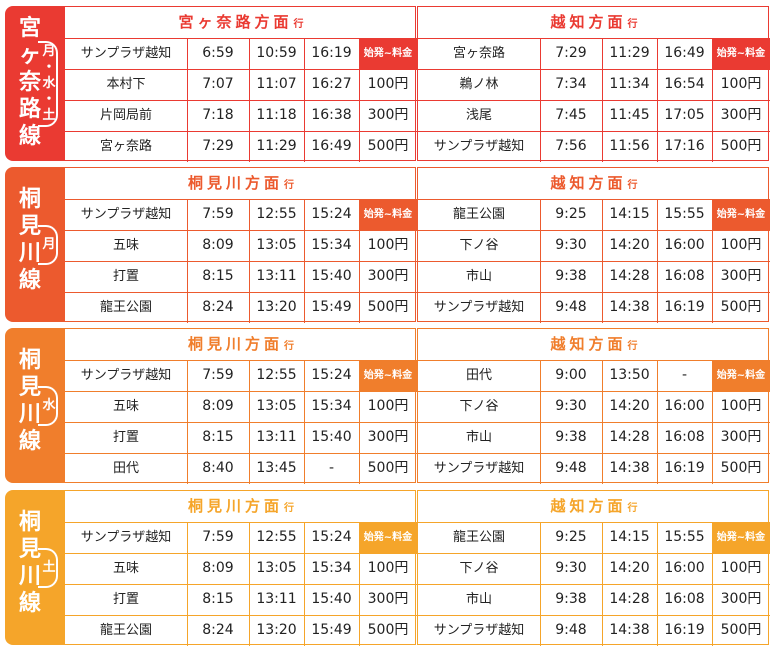  Describe the element at coordinates (49, 244) in the screenshot. I see `operating-day: 月` at that location.